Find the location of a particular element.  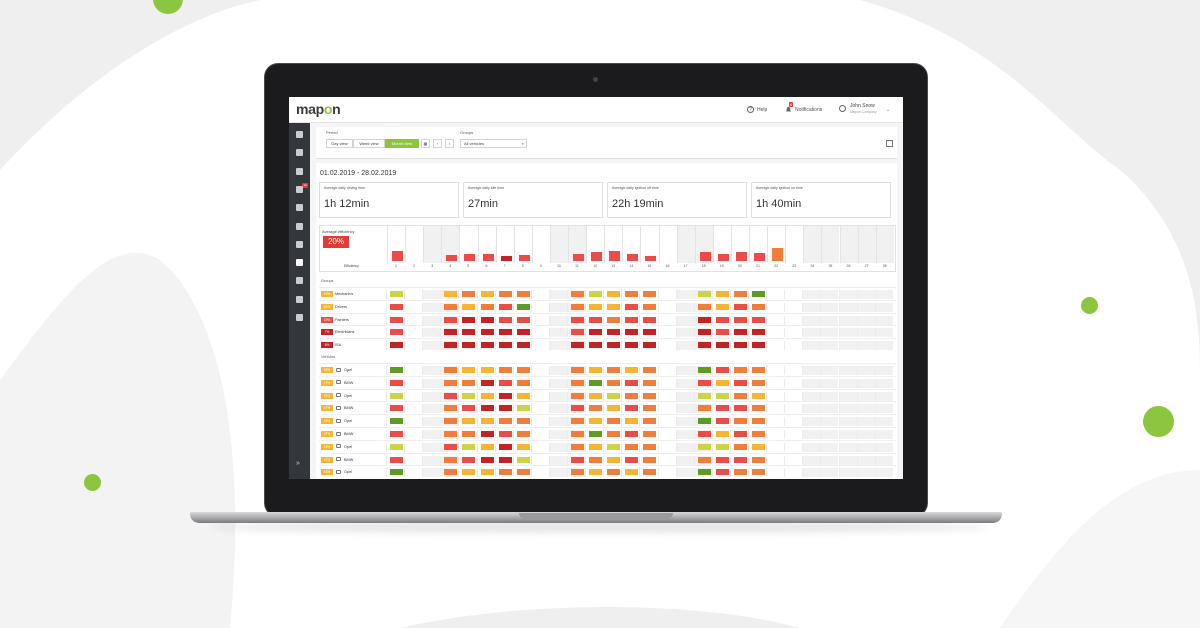

chevron-down-icon: ⌄ is located at coordinates (888, 110).